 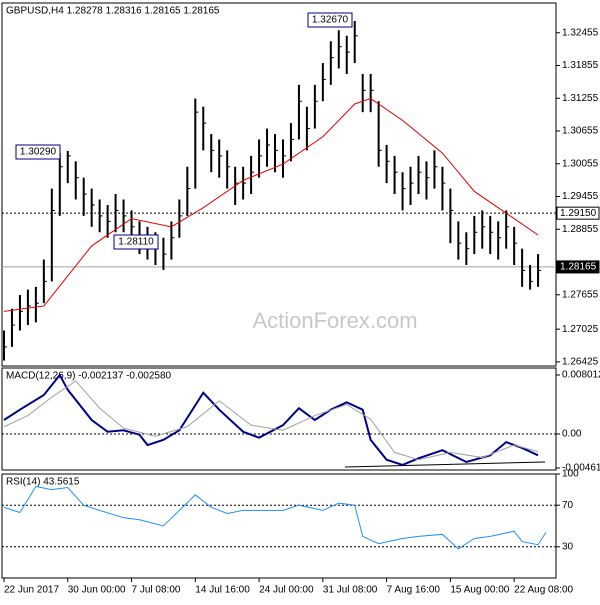 What do you see at coordinates (334, 320) in the screenshot?
I see `watermark: ActionForex.com` at bounding box center [334, 320].